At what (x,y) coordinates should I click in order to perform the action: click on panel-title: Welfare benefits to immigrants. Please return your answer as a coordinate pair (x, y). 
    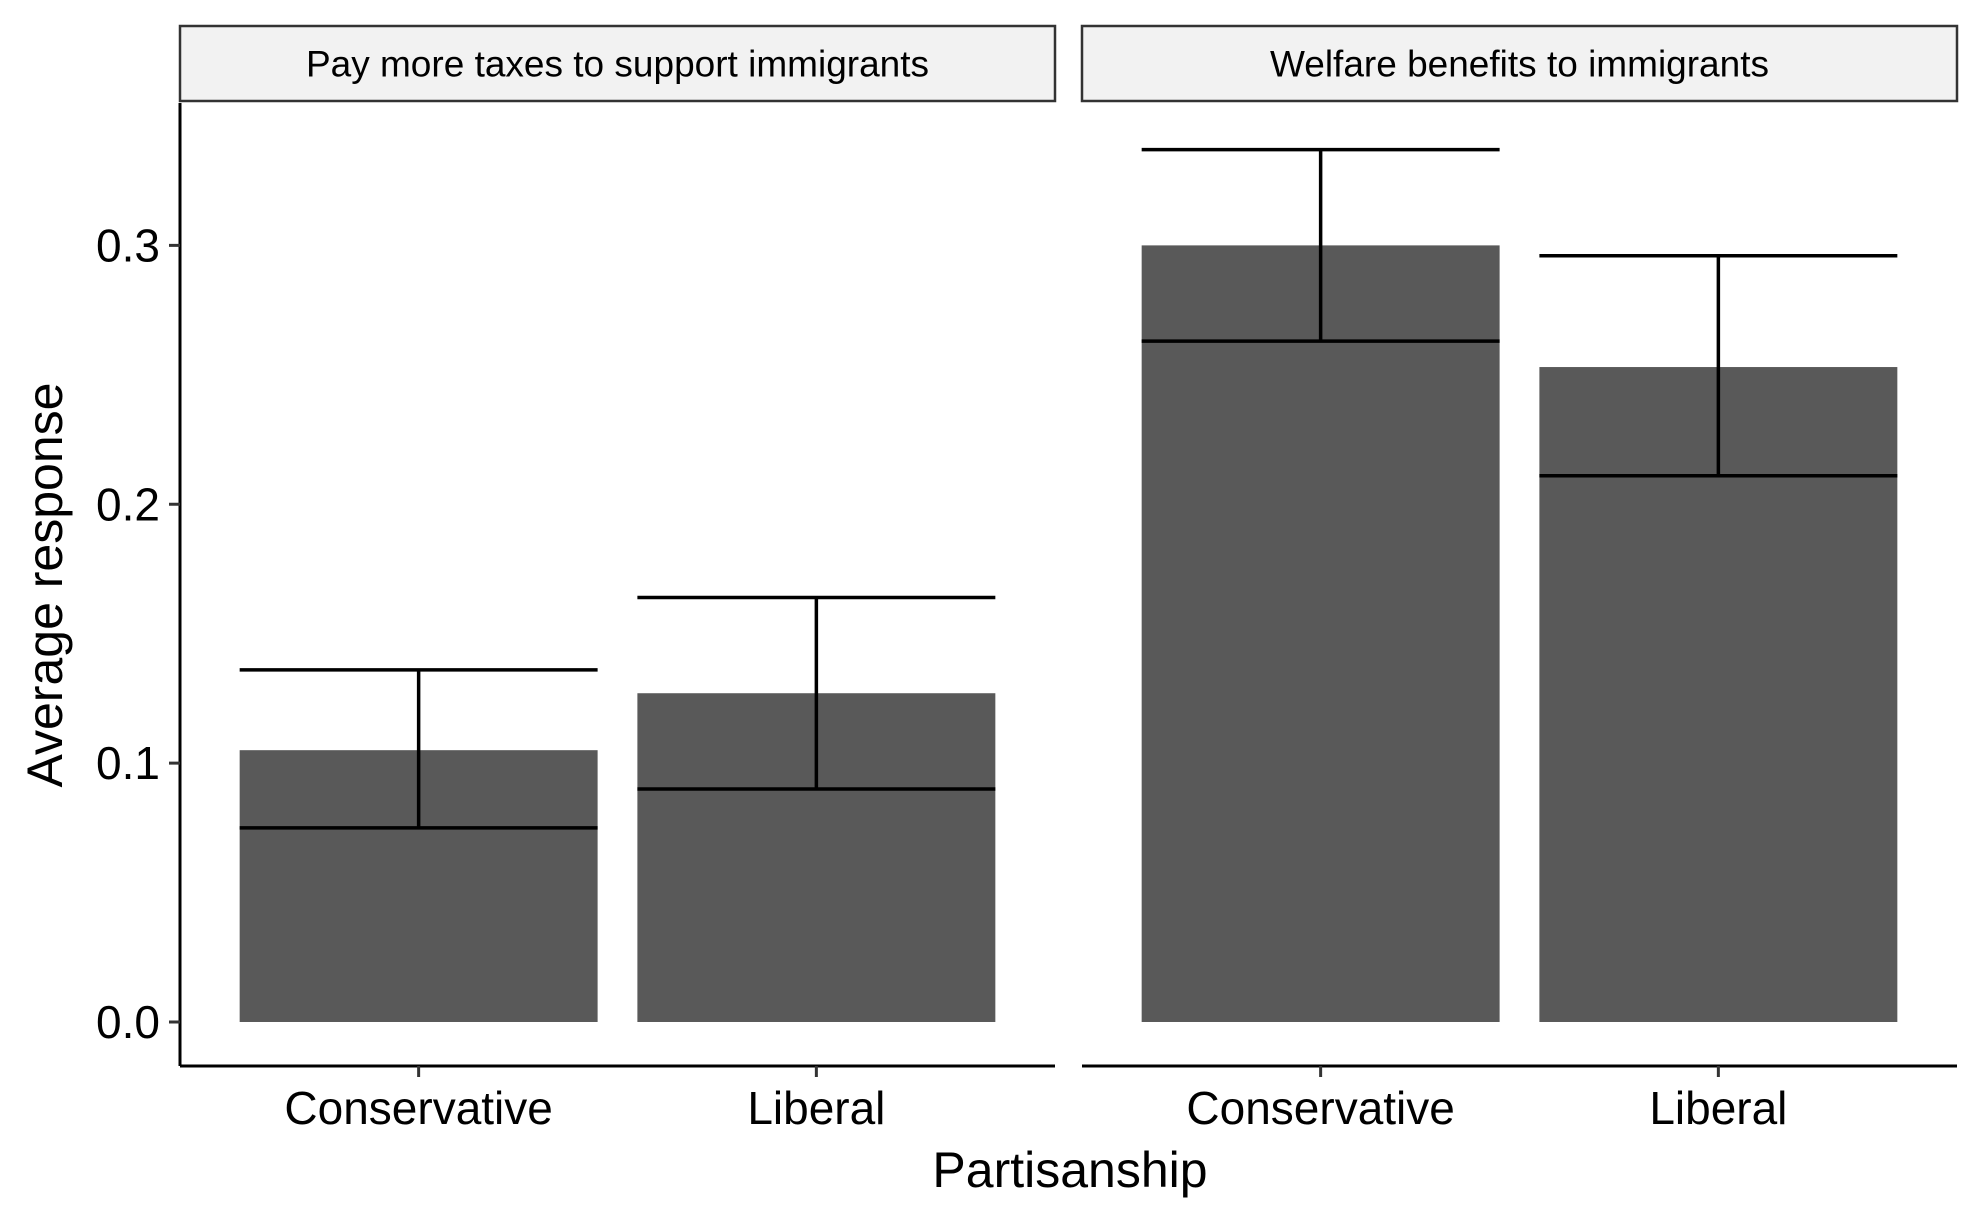
    Looking at the image, I should click on (1519, 64).